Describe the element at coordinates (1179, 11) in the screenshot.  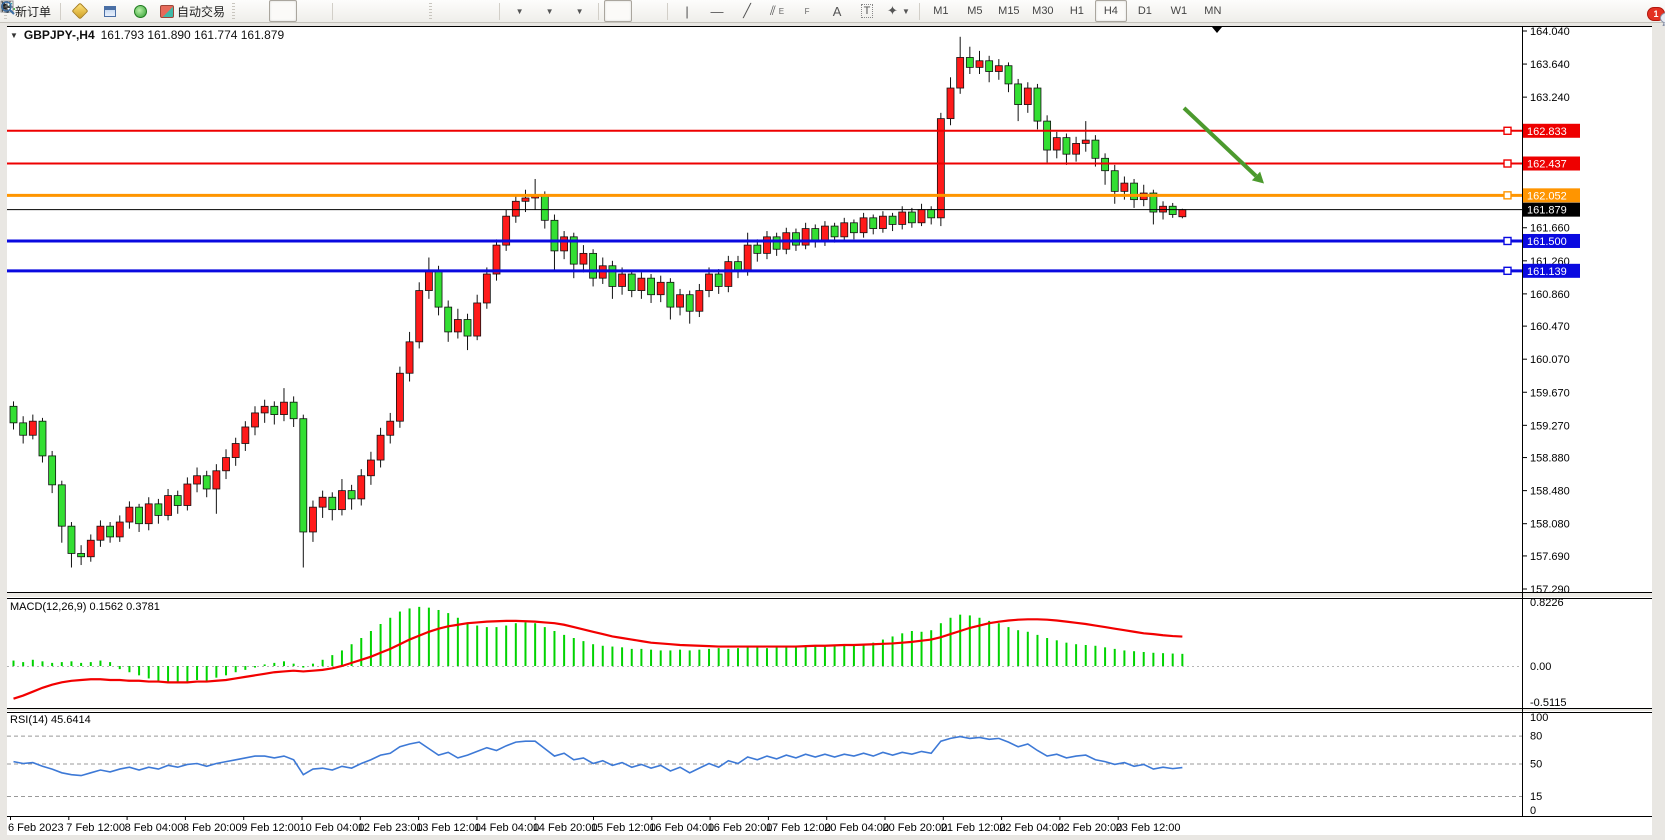
I see `timeframe-w1-button: W1` at that location.